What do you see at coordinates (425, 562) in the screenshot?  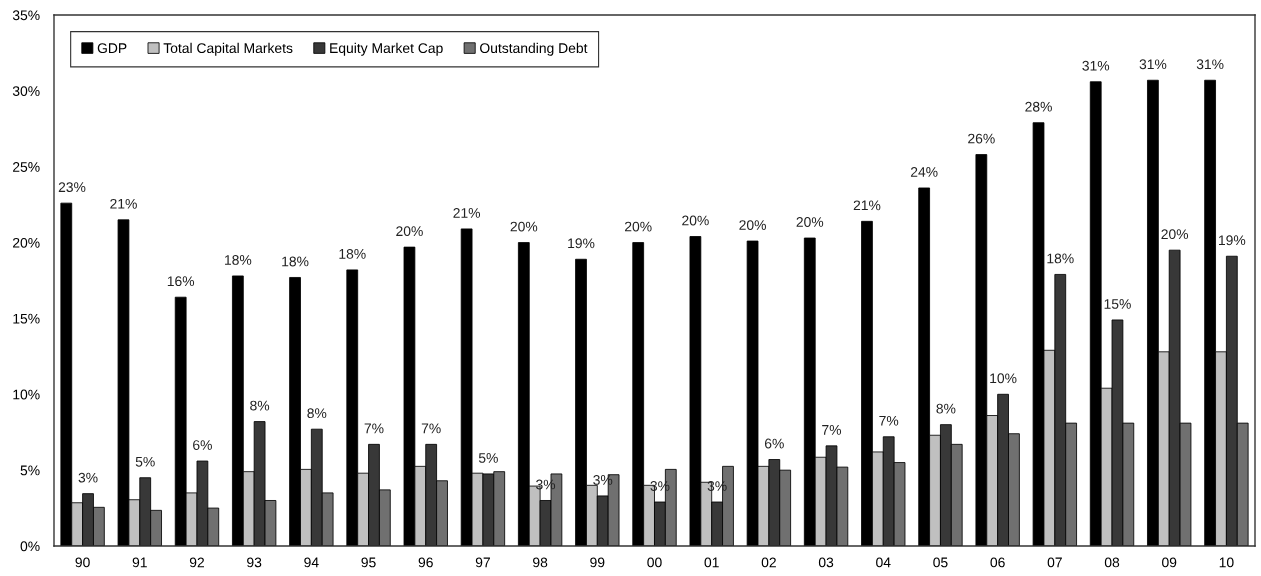 I see `x-tick-label: 96` at bounding box center [425, 562].